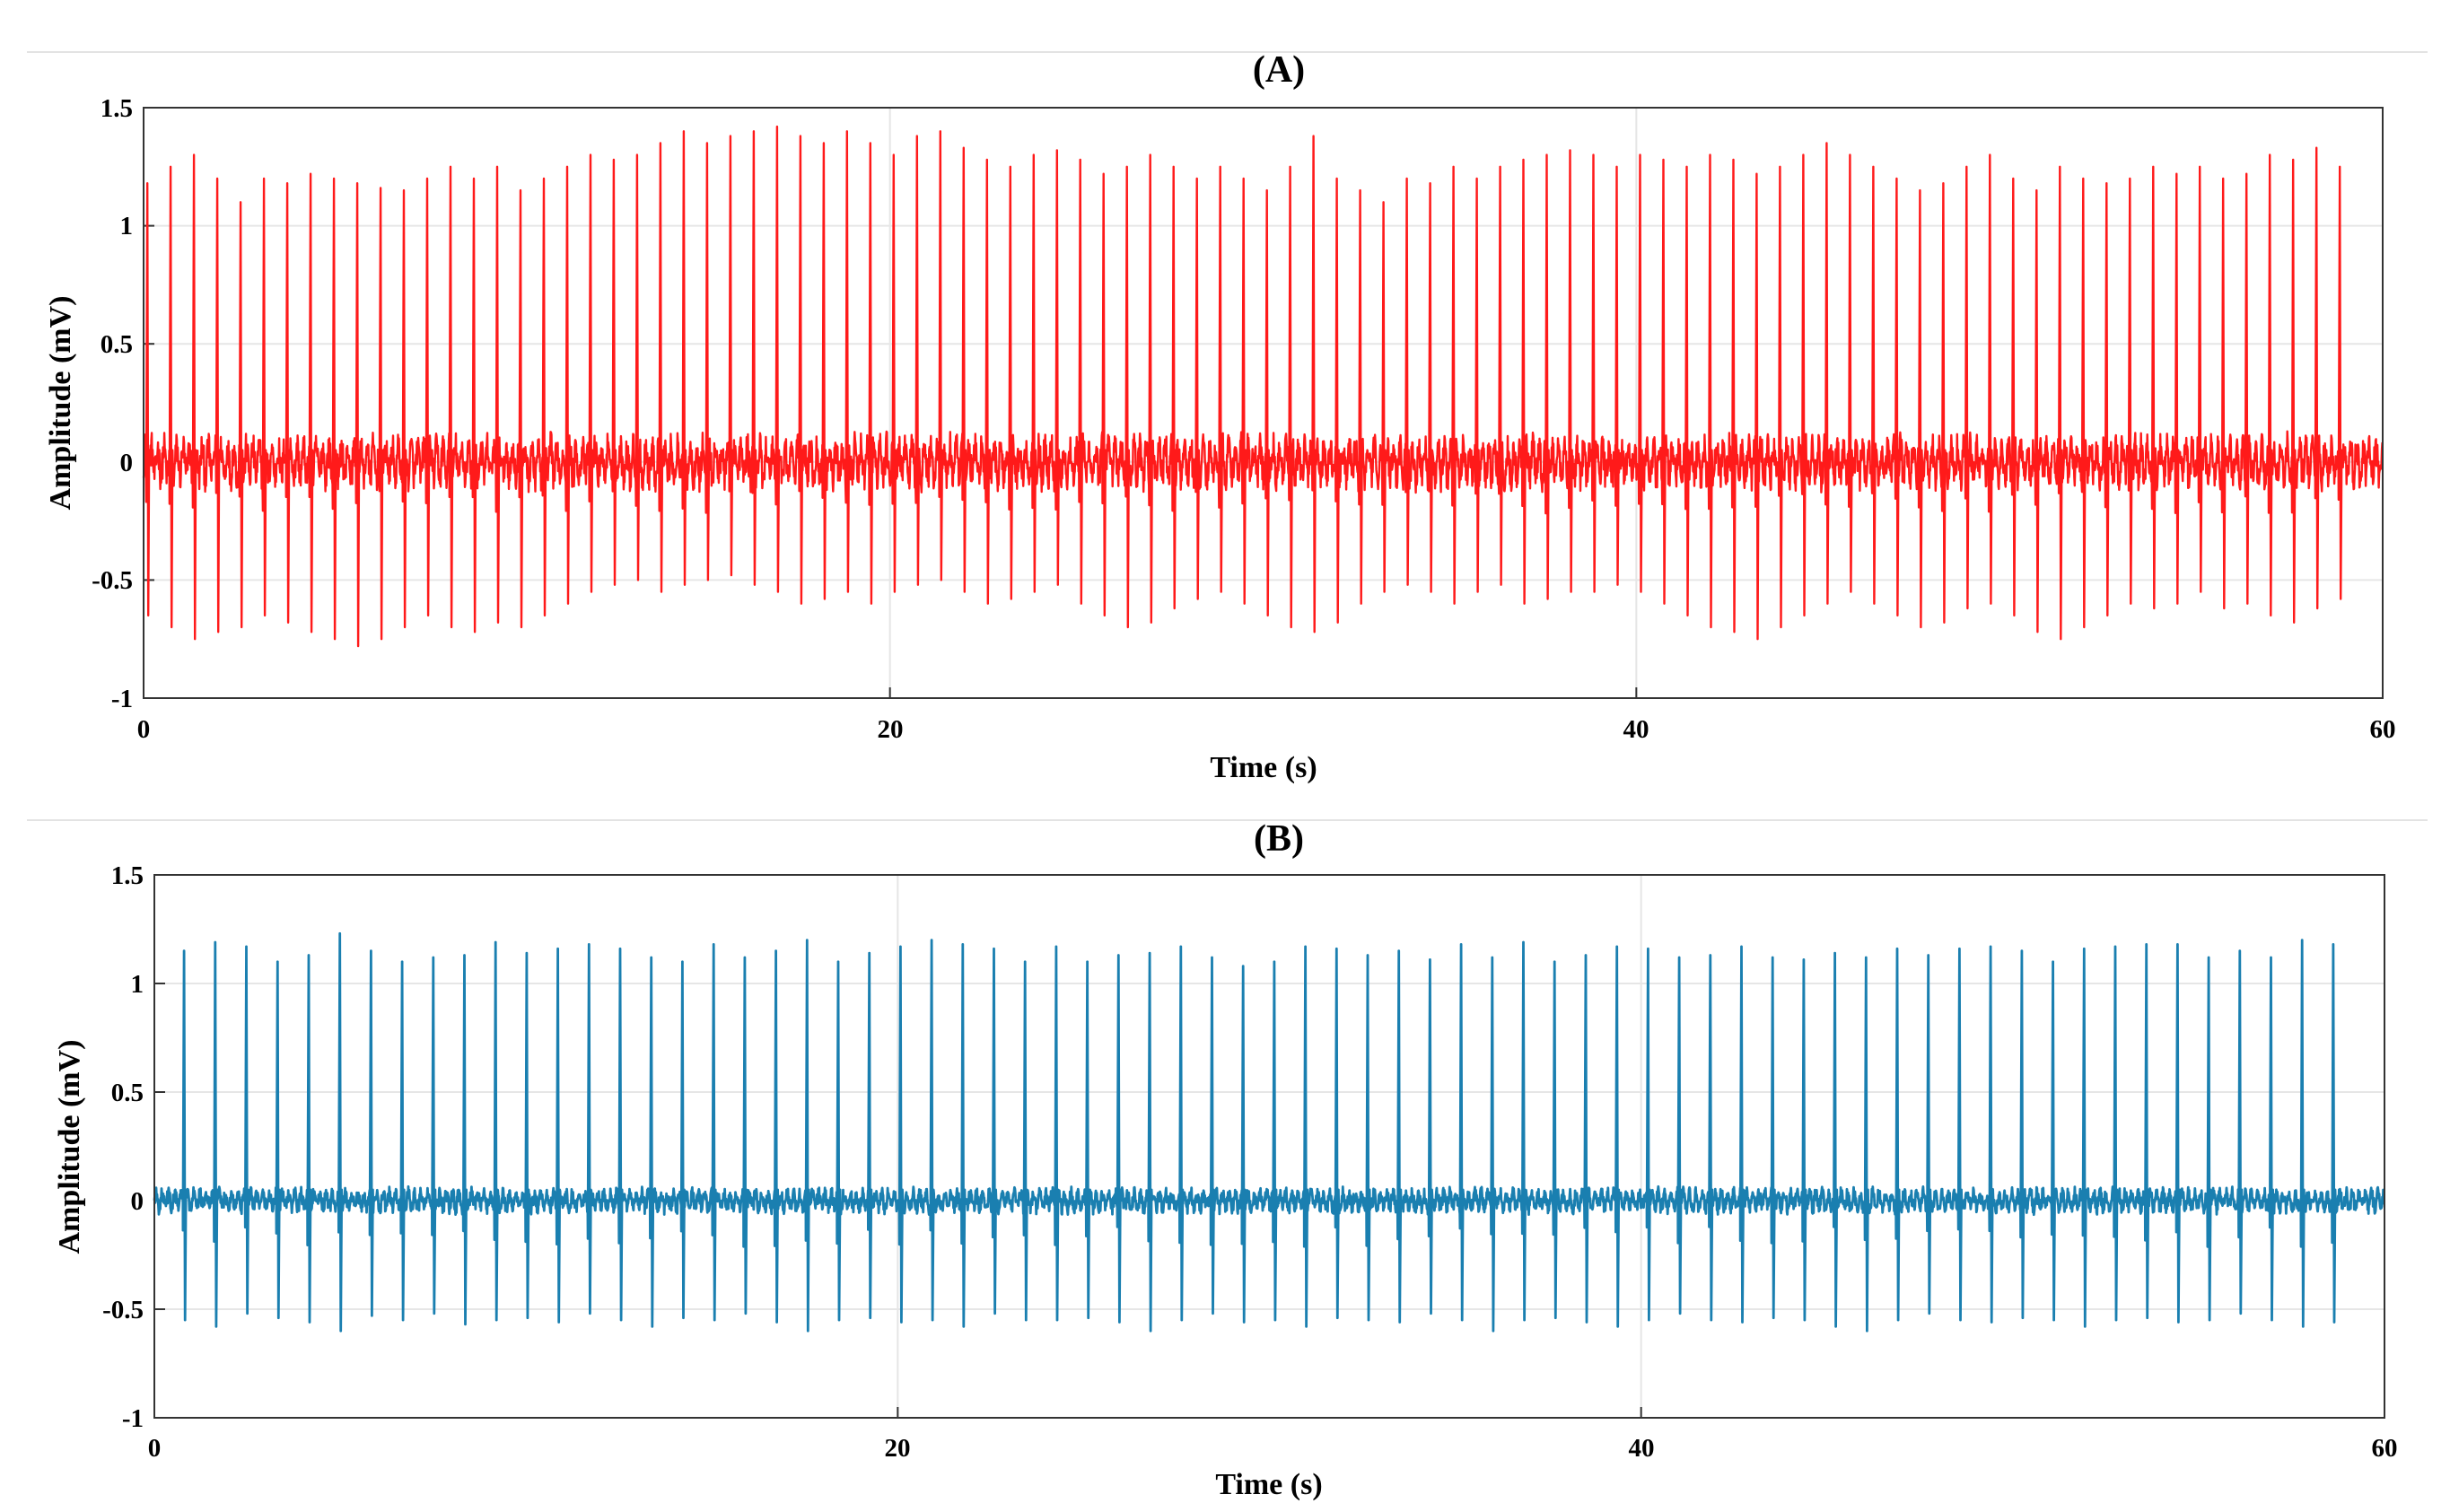 The height and width of the screenshot is (1512, 2450). What do you see at coordinates (2383, 729) in the screenshot?
I see `panel-a-xtick-label: 60` at bounding box center [2383, 729].